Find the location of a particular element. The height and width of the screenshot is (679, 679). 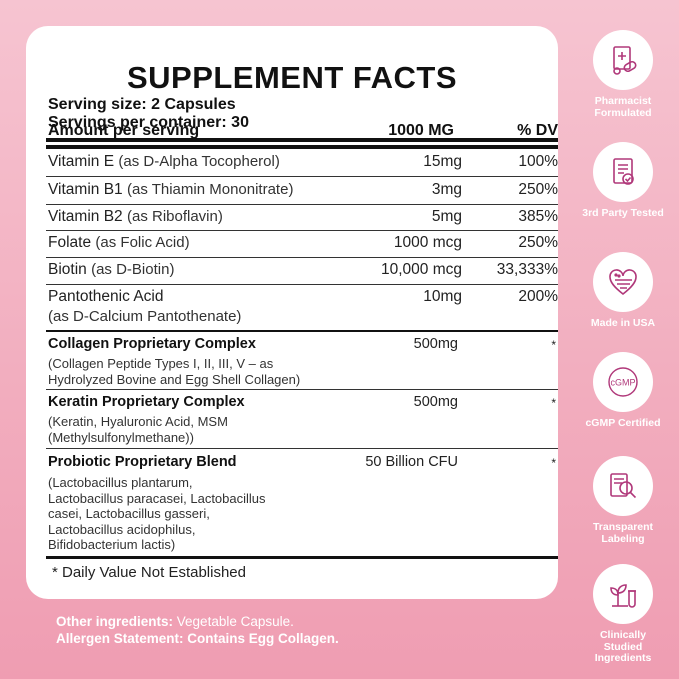

facts-title: SUPPLEMENT FACTS is located at coordinates (292, 77).